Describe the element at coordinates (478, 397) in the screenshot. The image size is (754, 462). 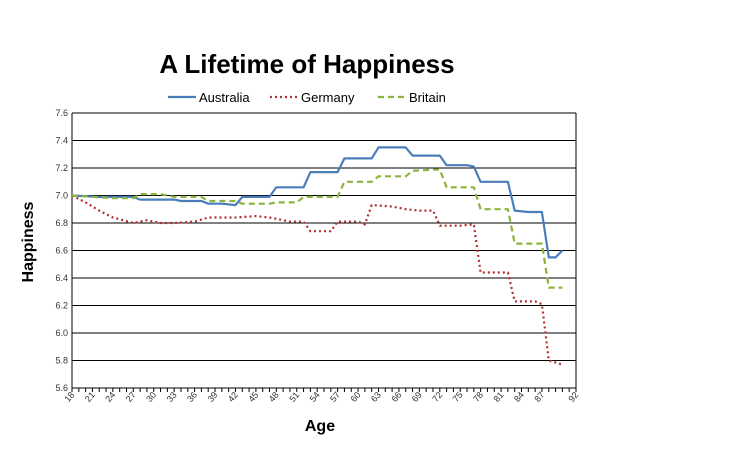
I see `x-tick-label: 78` at that location.